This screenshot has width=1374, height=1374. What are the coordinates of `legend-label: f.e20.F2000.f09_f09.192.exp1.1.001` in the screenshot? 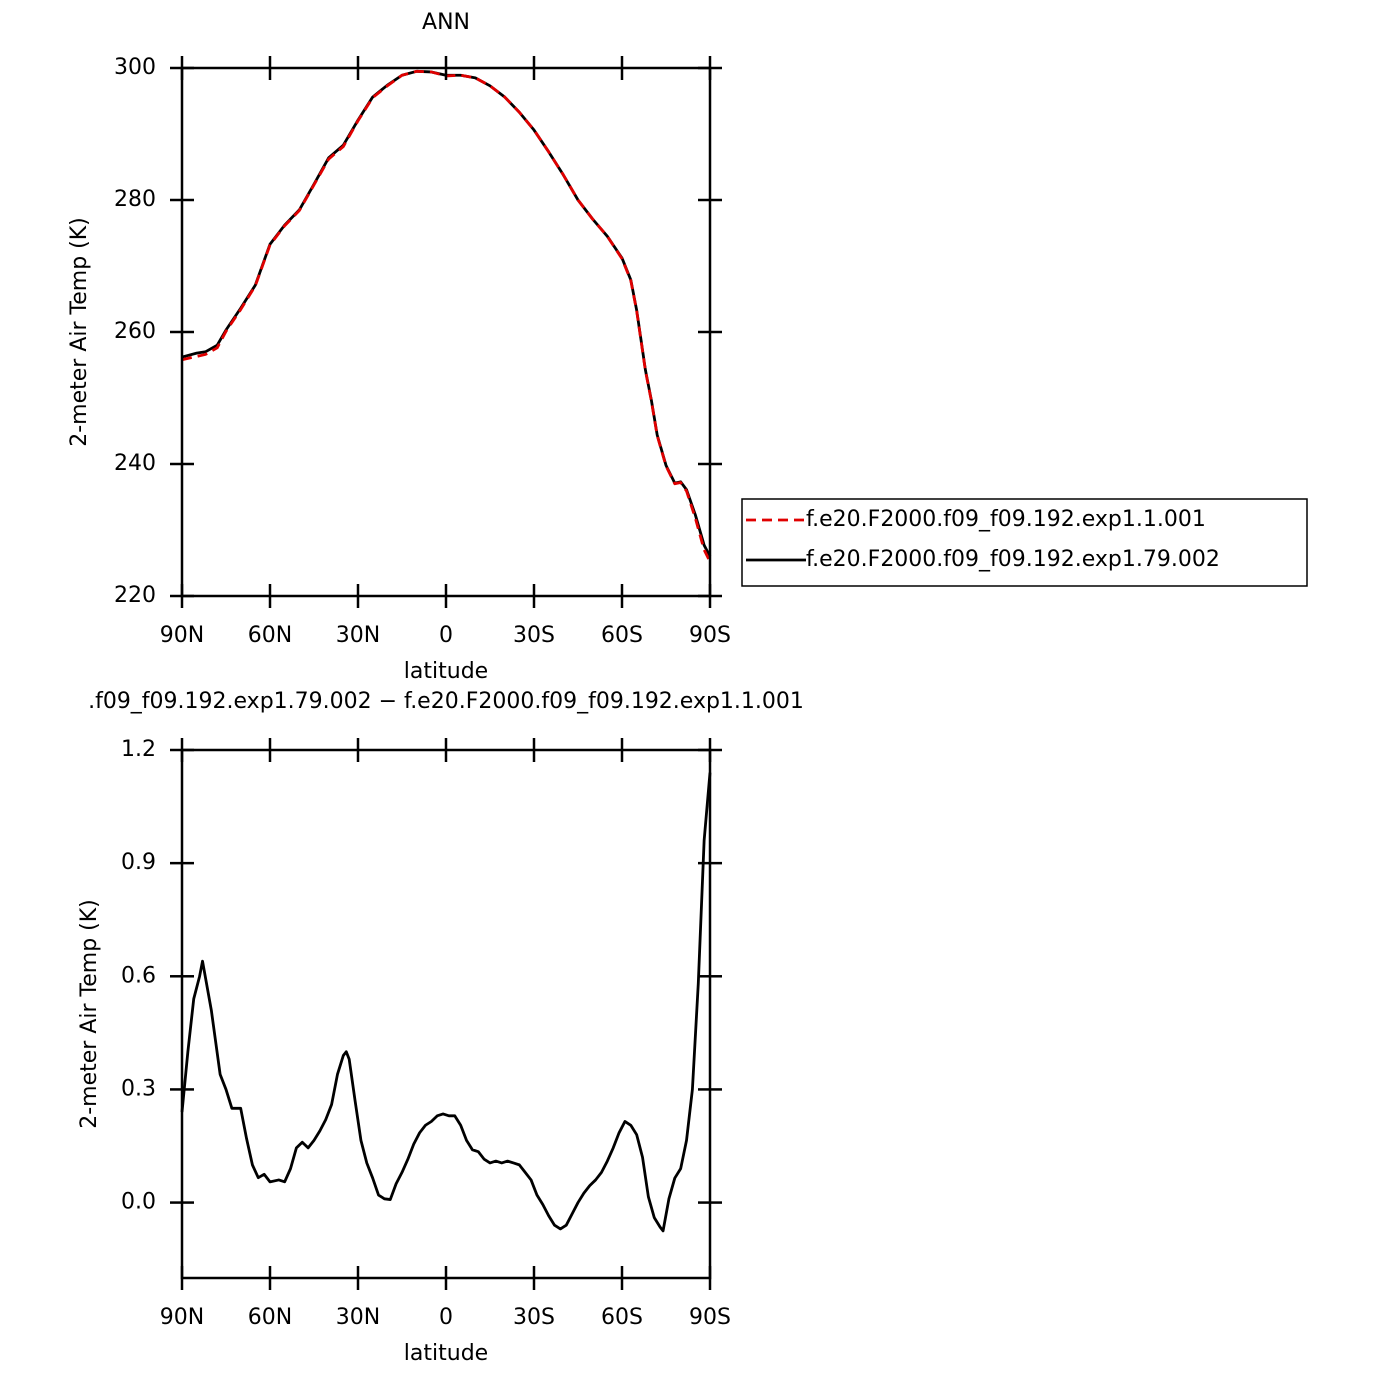 It's located at (1006, 519).